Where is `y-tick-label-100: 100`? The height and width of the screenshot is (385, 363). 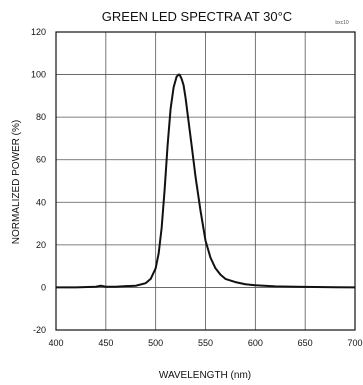 y-tick-label-100: 100 is located at coordinates (38, 75).